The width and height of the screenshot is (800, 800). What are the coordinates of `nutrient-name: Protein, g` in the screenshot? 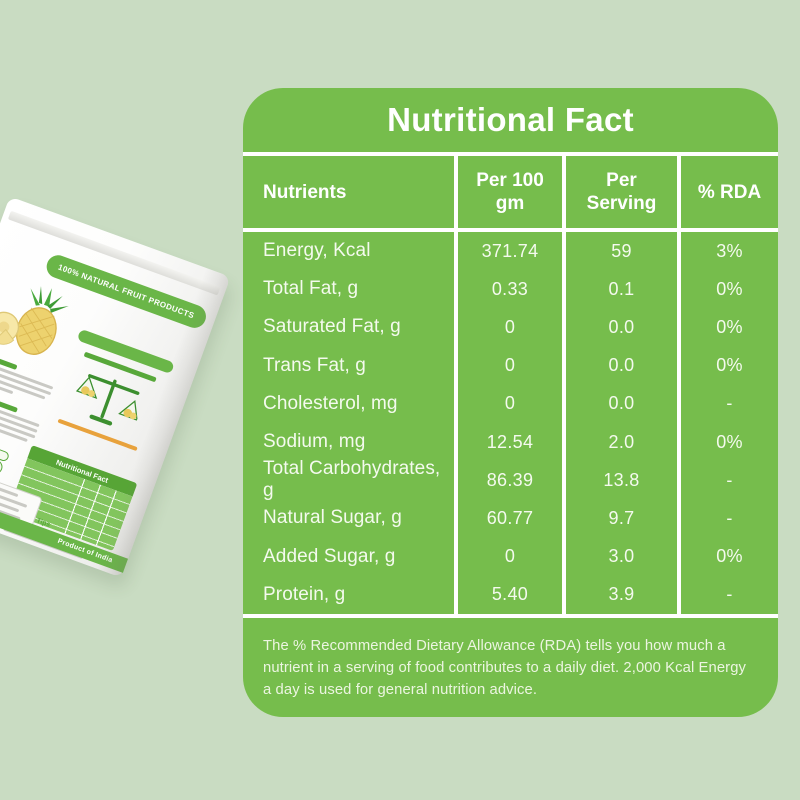 It's located at (350, 594).